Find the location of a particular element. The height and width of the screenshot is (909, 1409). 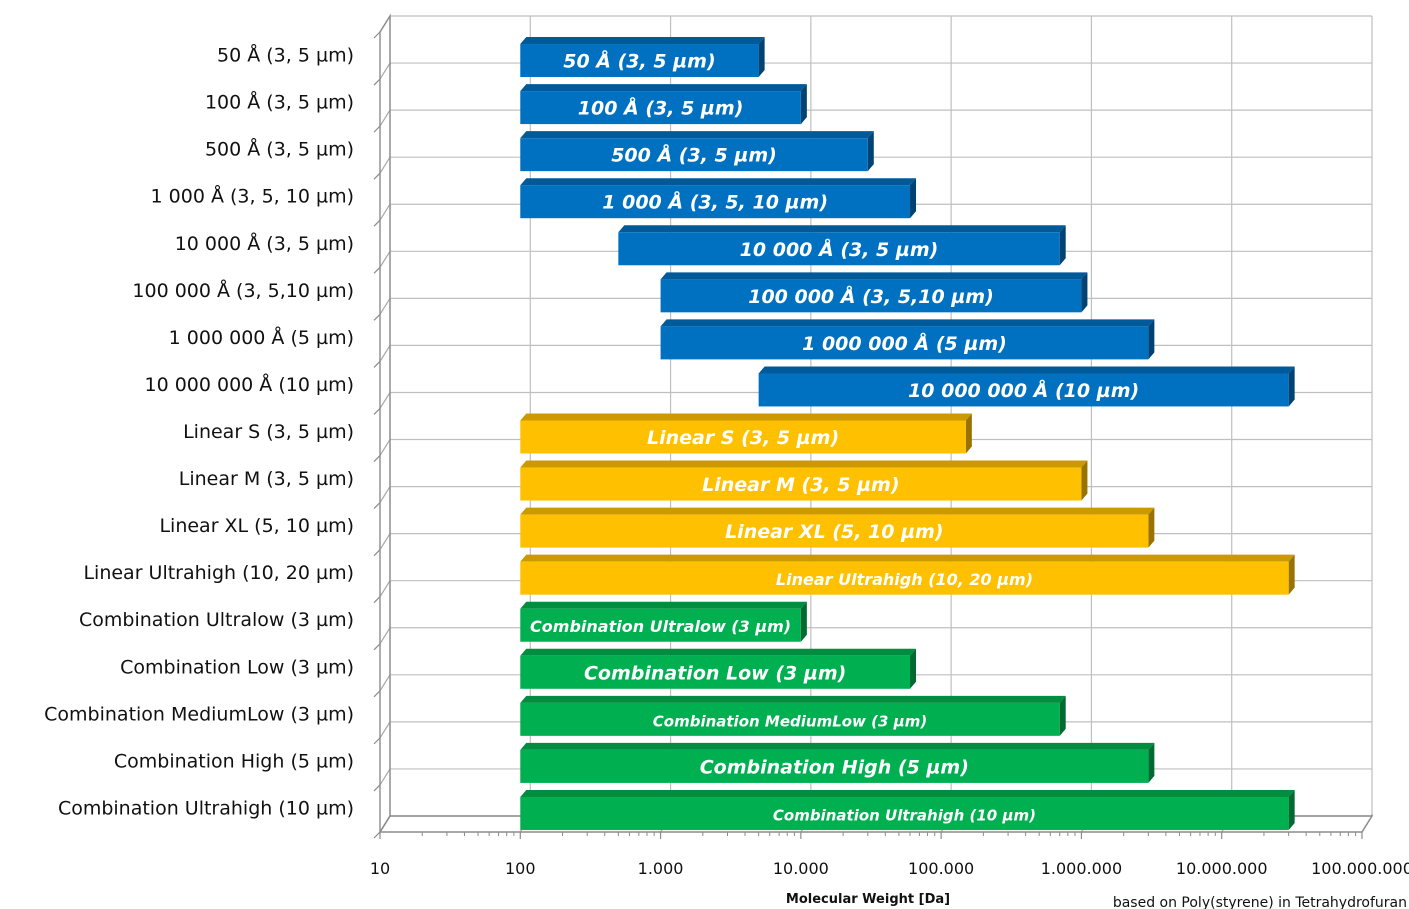

bar: 100 000 Å (3, 5,10 µm) is located at coordinates (874, 292).